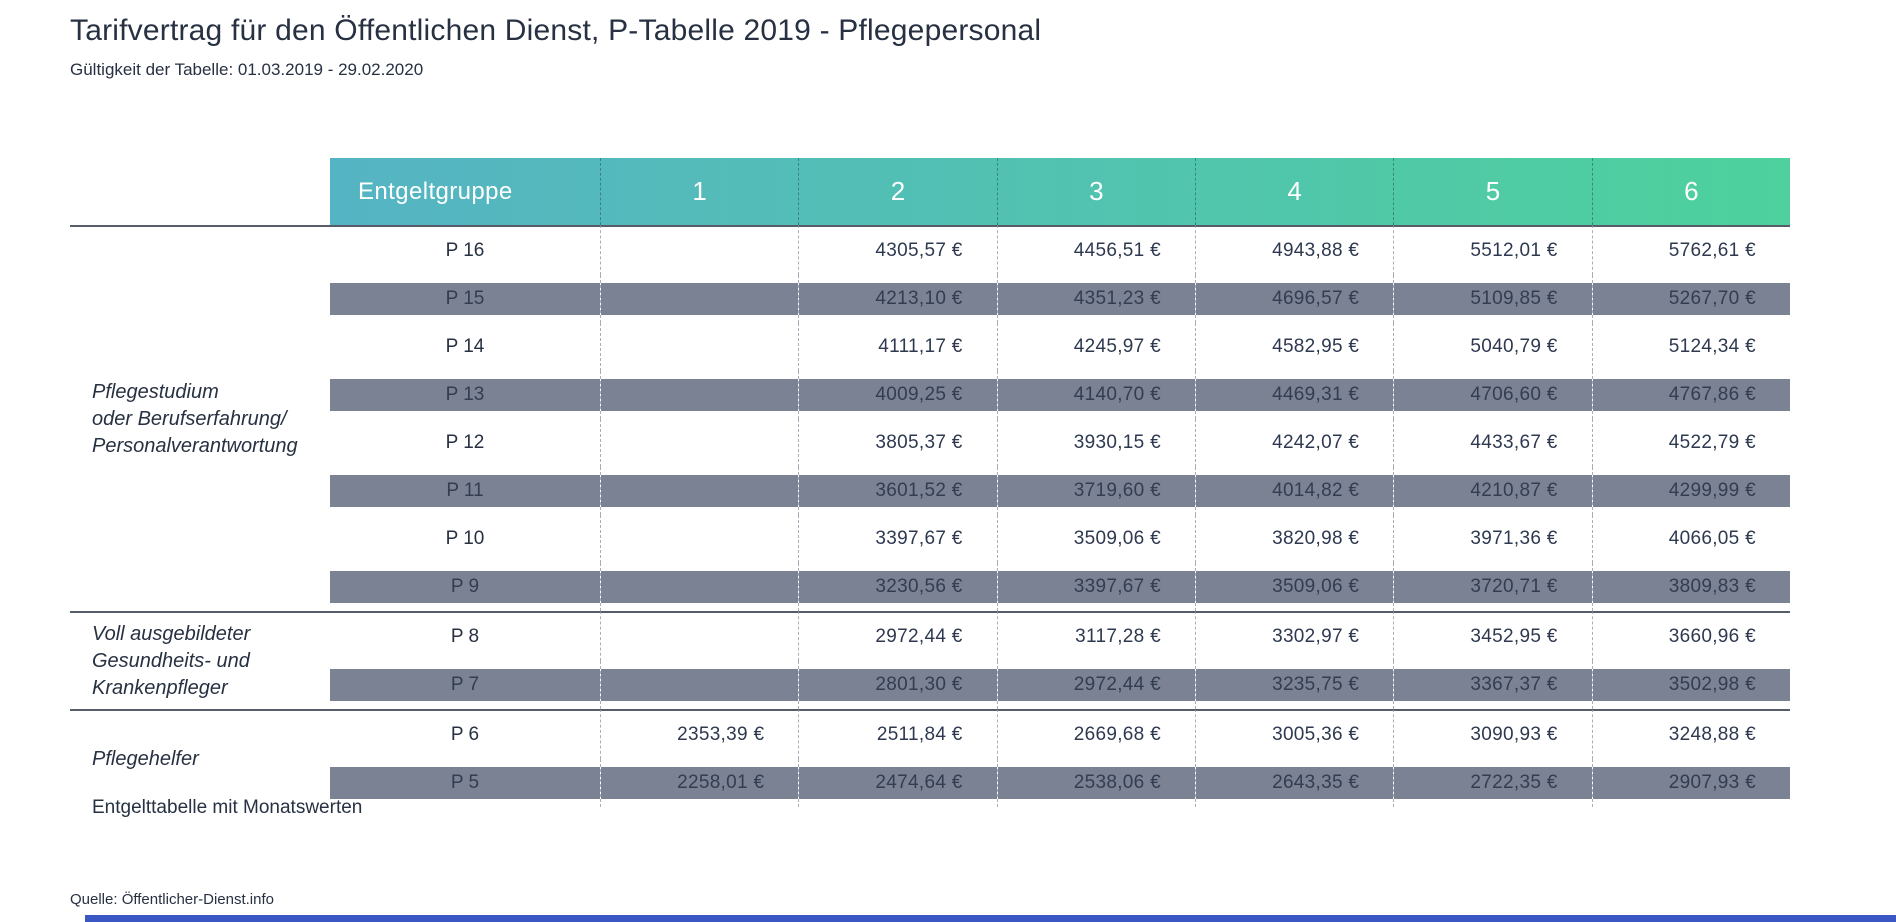  Describe the element at coordinates (1690, 587) in the screenshot. I see `value-cell: 3809,83 €` at that location.